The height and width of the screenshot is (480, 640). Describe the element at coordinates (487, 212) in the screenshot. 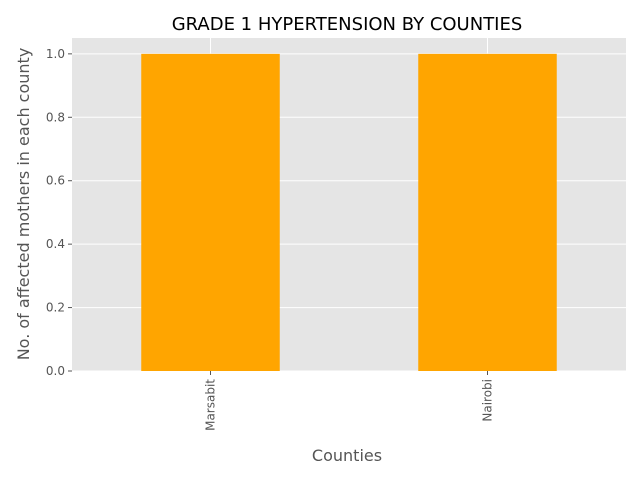

I see `bar-nairobi` at that location.